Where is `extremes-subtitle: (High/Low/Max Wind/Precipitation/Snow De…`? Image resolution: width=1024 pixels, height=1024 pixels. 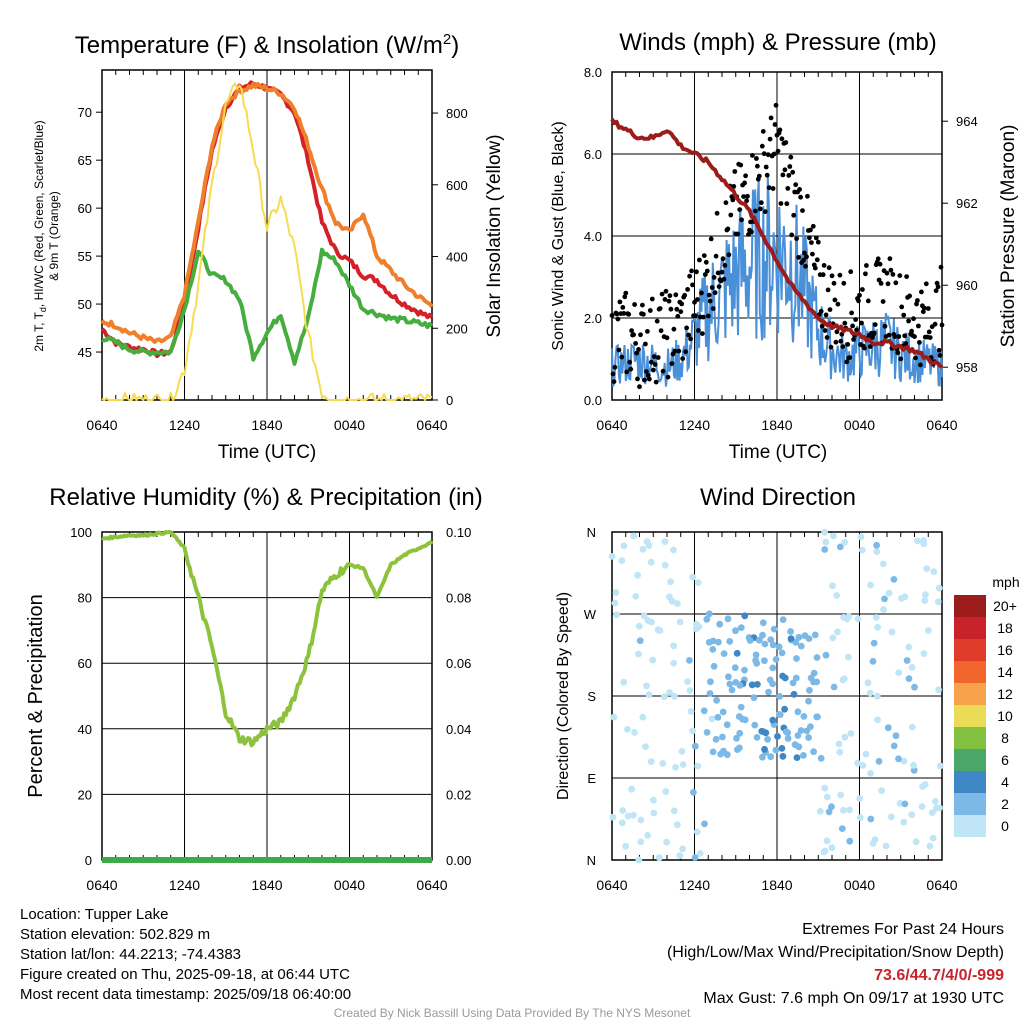
extremes-subtitle: (High/Low/Max Wind/Precipitation/Snow De… is located at coordinates (835, 952).